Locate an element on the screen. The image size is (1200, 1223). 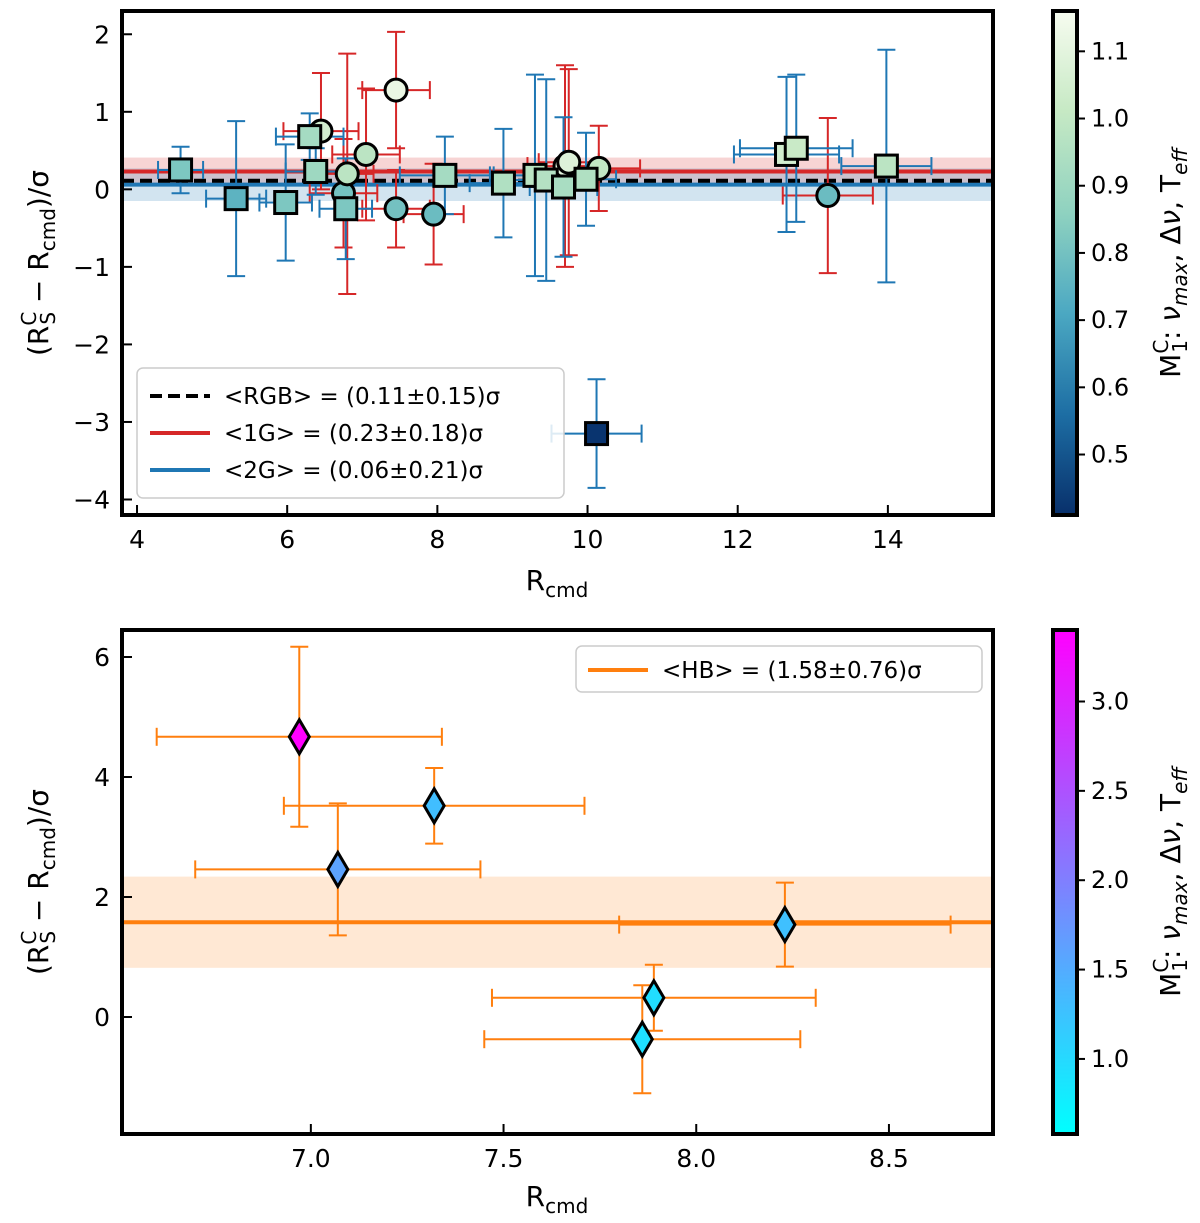
top-y-axis: 2 1 0 −1 −2 −3 −4 is located at coordinates (102, 267).